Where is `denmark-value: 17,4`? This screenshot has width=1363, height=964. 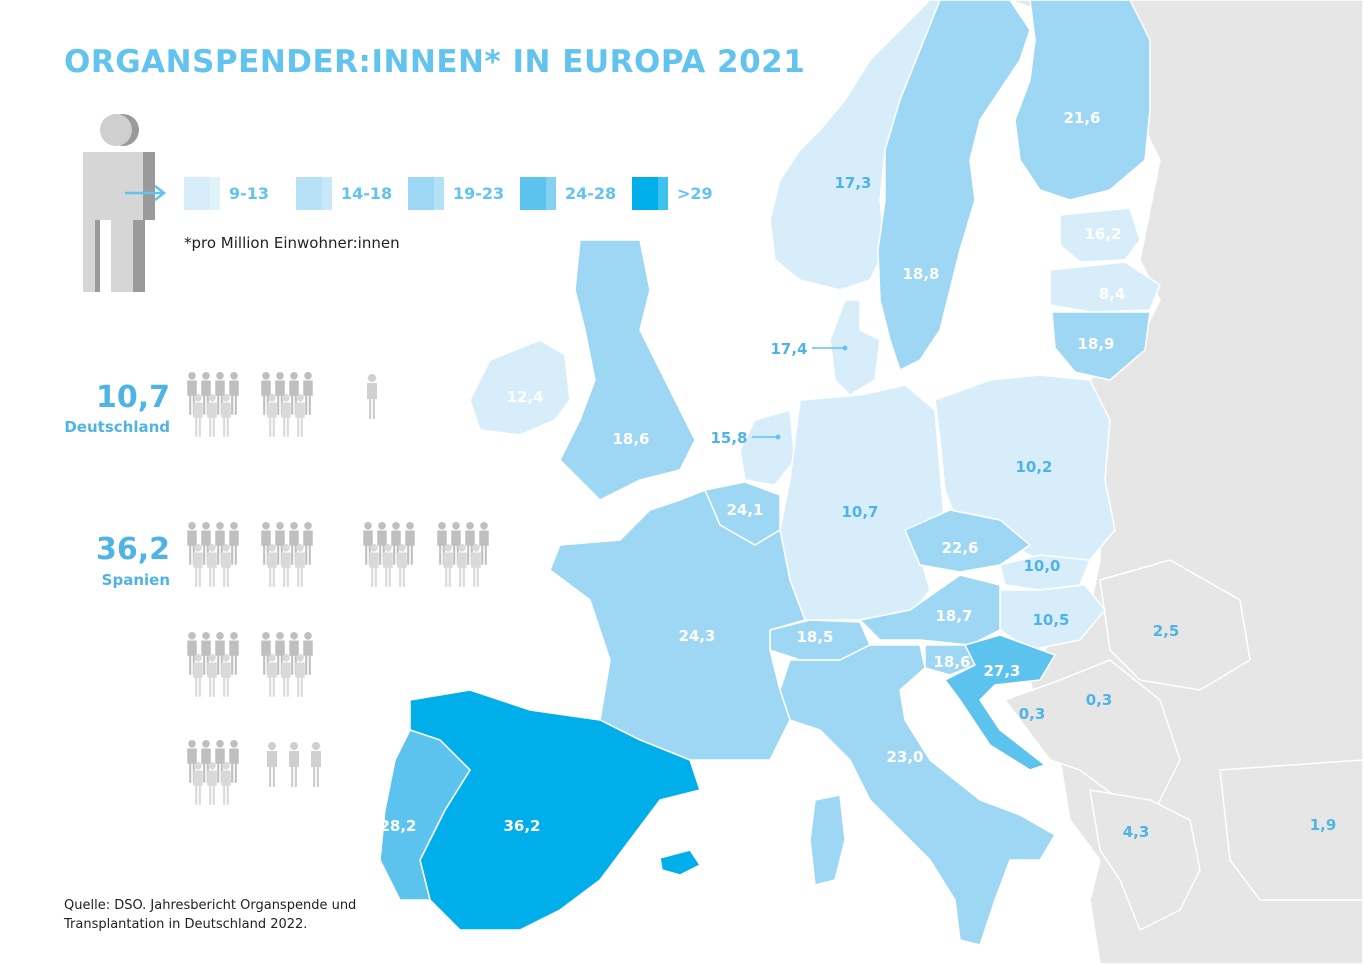
denmark-value: 17,4 is located at coordinates (788, 349).